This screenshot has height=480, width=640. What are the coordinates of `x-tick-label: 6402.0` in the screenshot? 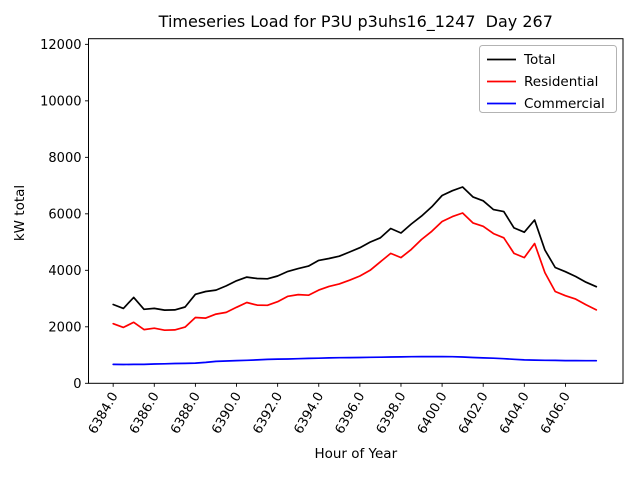 It's located at (474, 413).